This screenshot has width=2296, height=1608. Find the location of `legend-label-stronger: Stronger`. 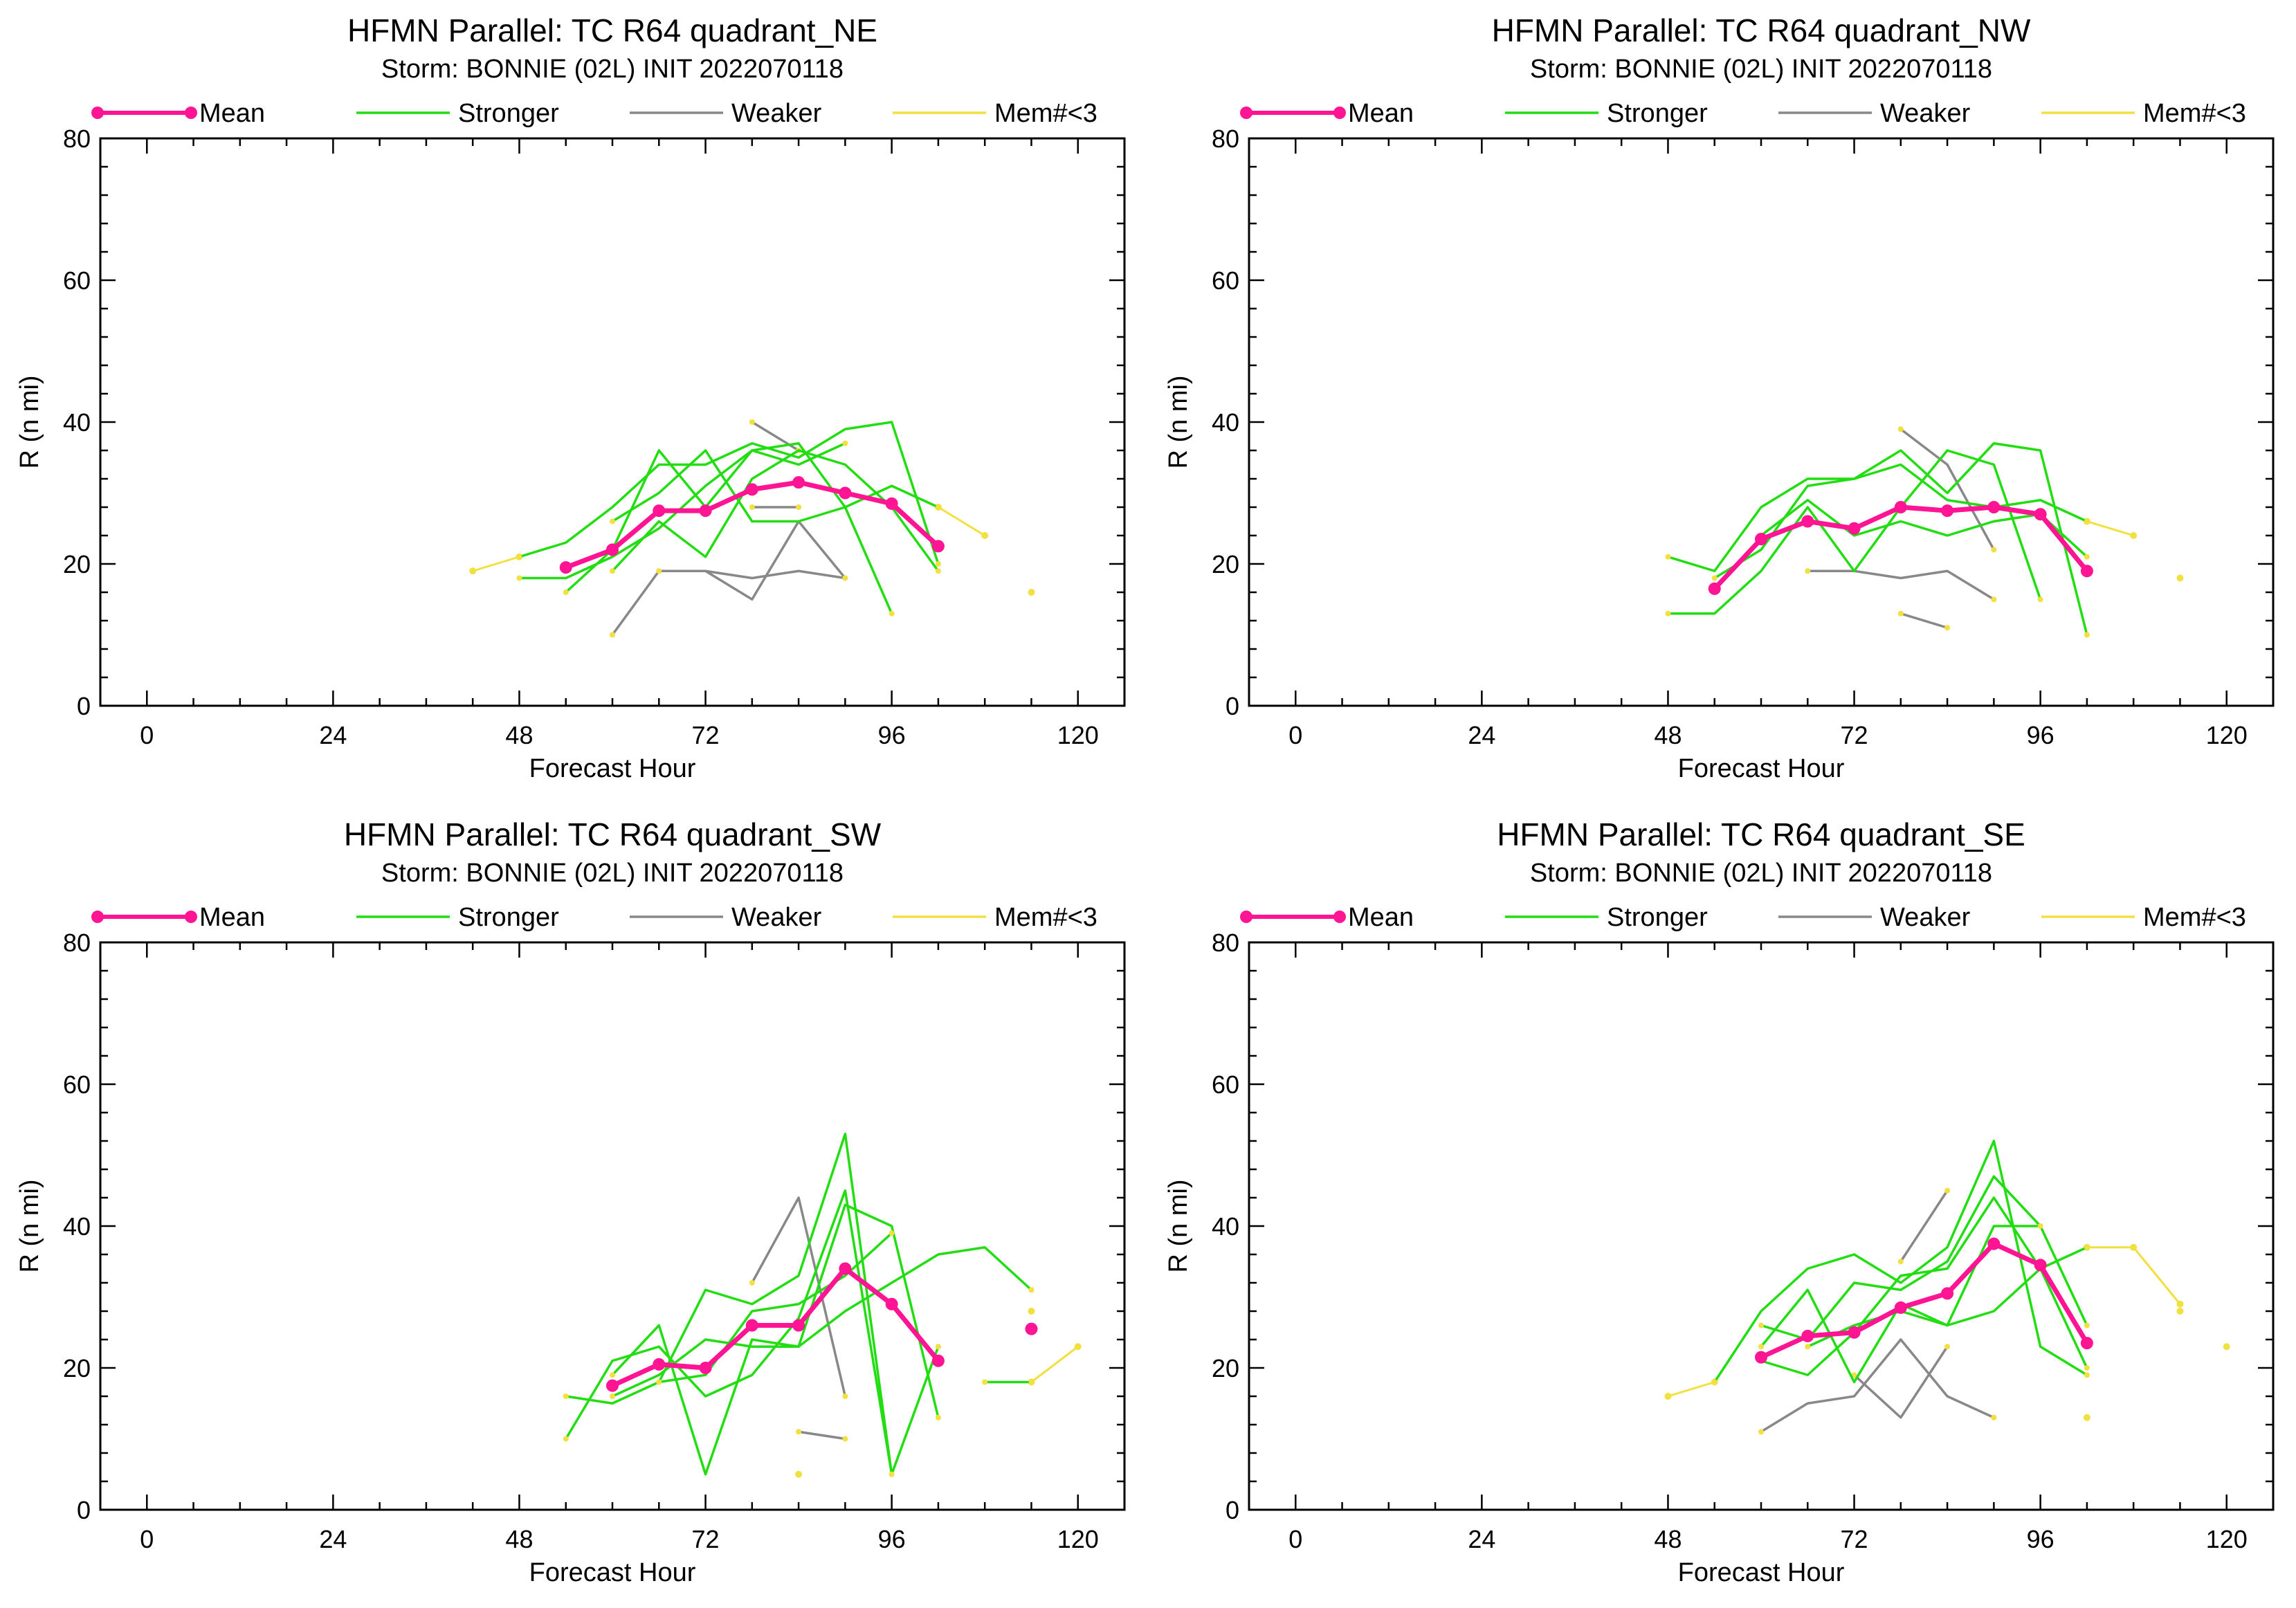

legend-label-stronger: Stronger is located at coordinates (1657, 113).